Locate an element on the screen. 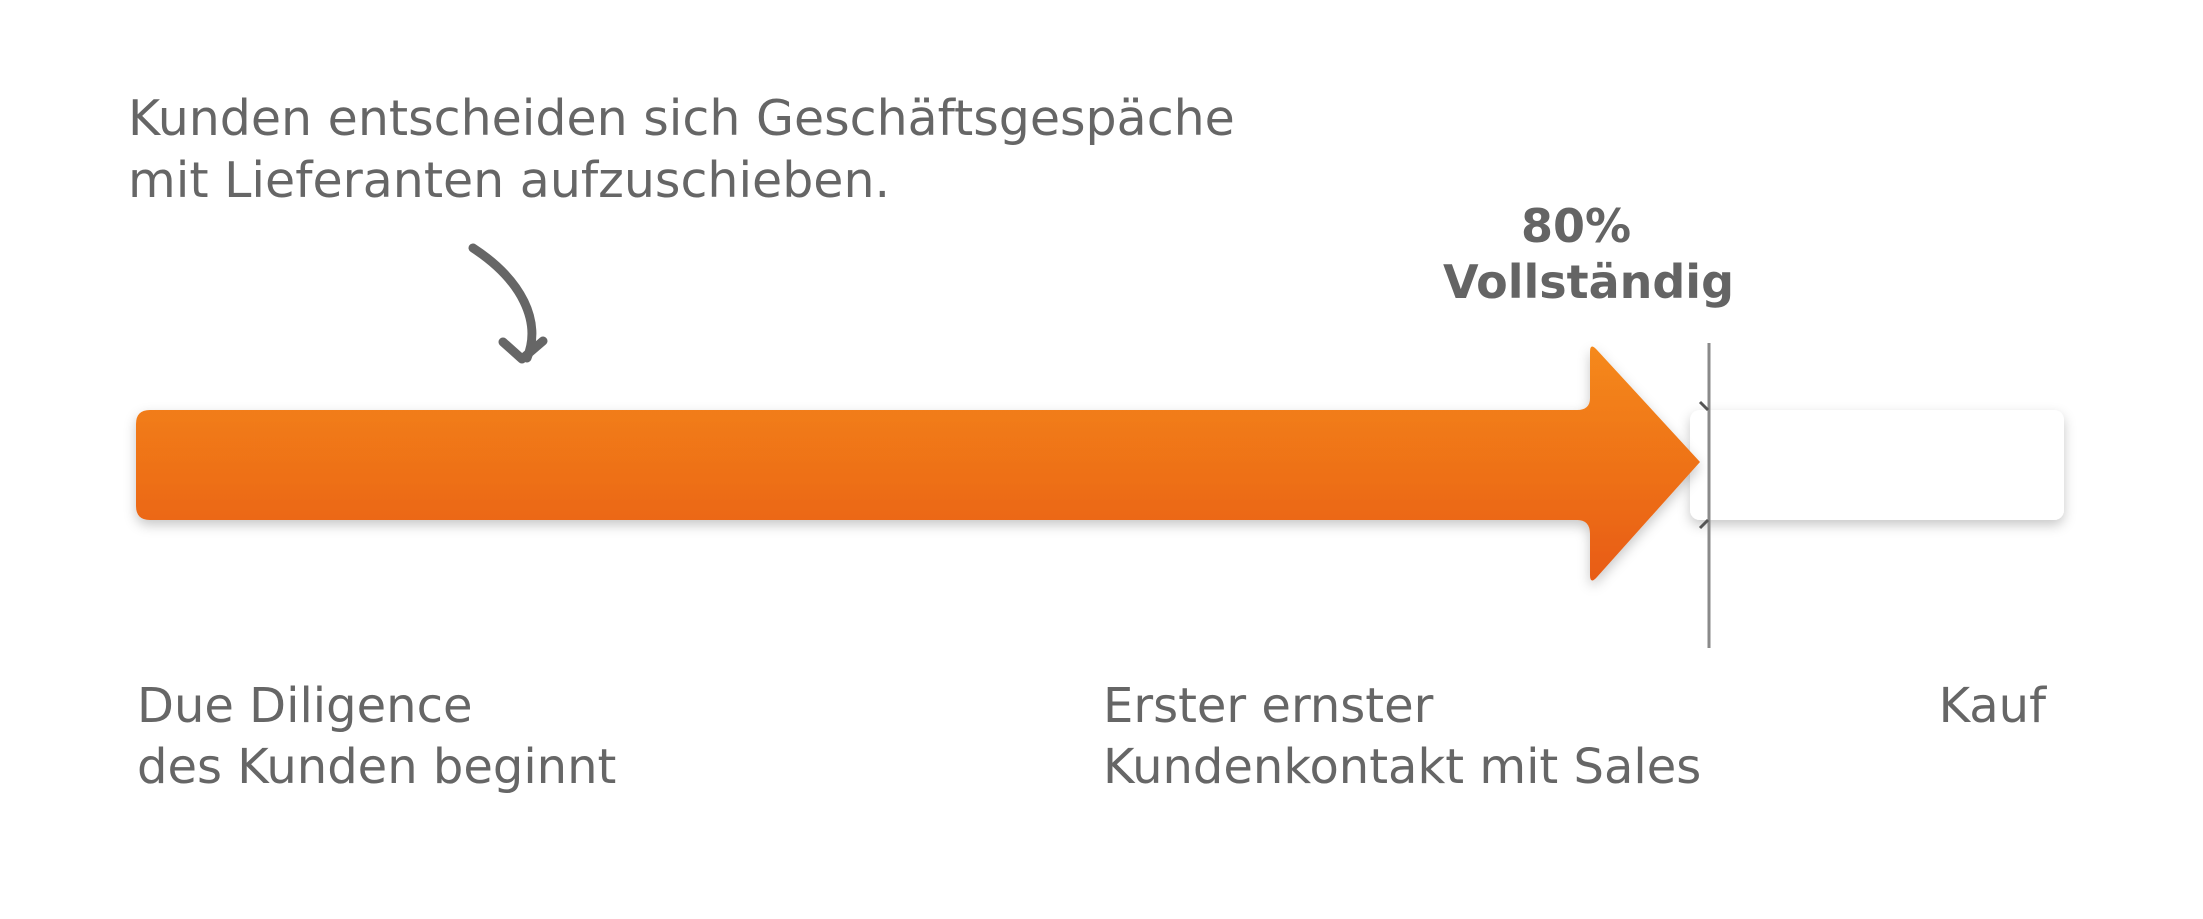 The image size is (2203, 919). curved-arrow-icon is located at coordinates (502, 303).